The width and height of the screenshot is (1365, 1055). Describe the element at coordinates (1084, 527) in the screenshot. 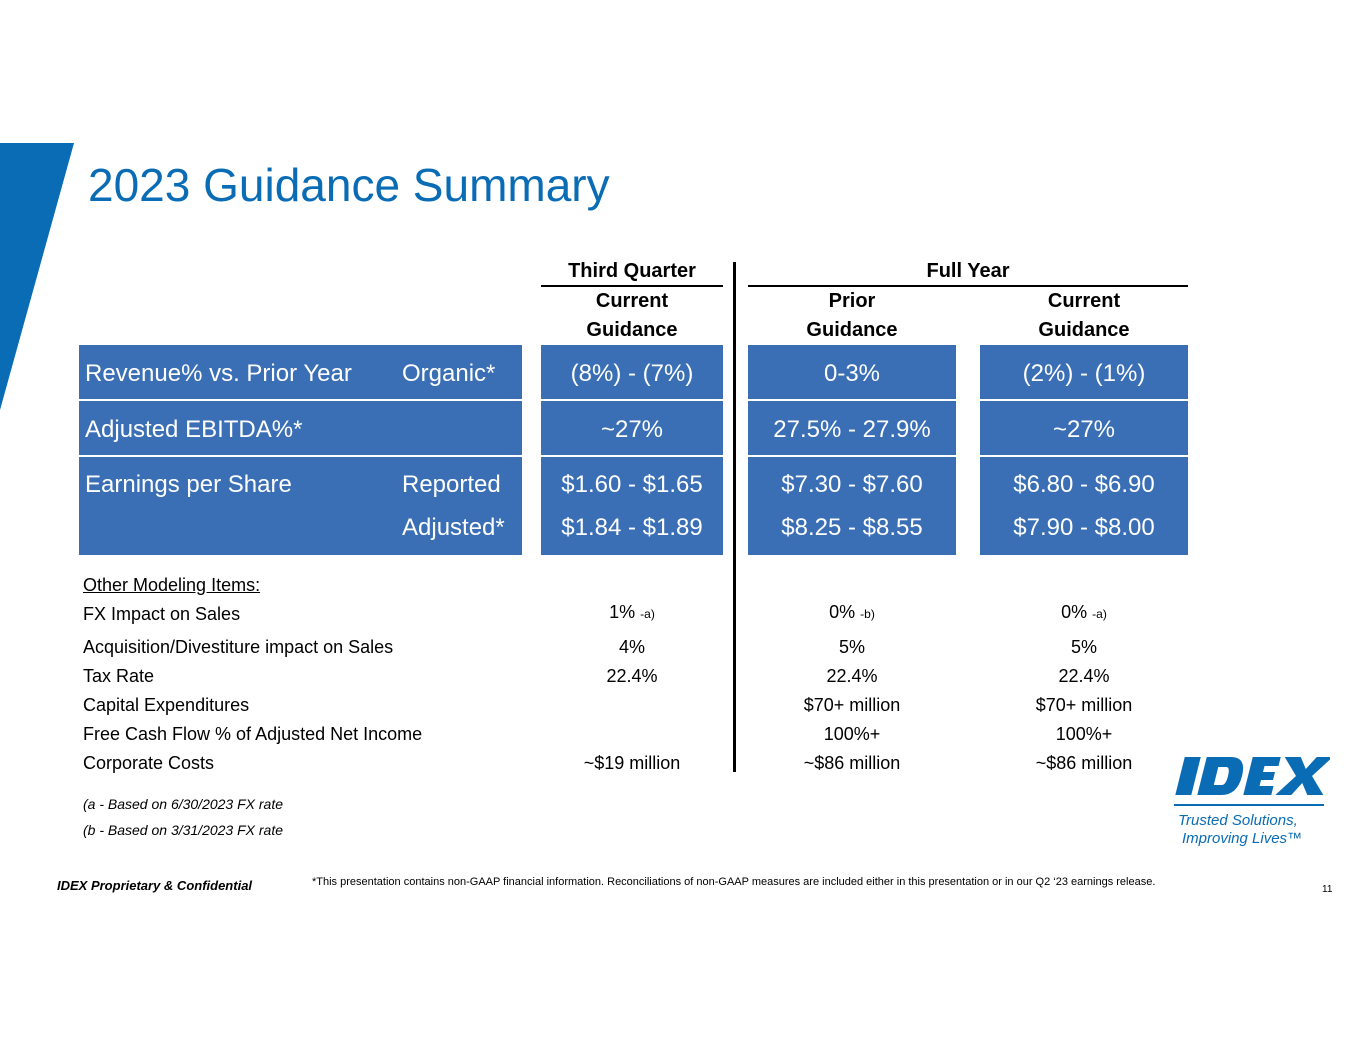

I see `eps-adjusted-fy-current: $7.90 - $8.00` at that location.